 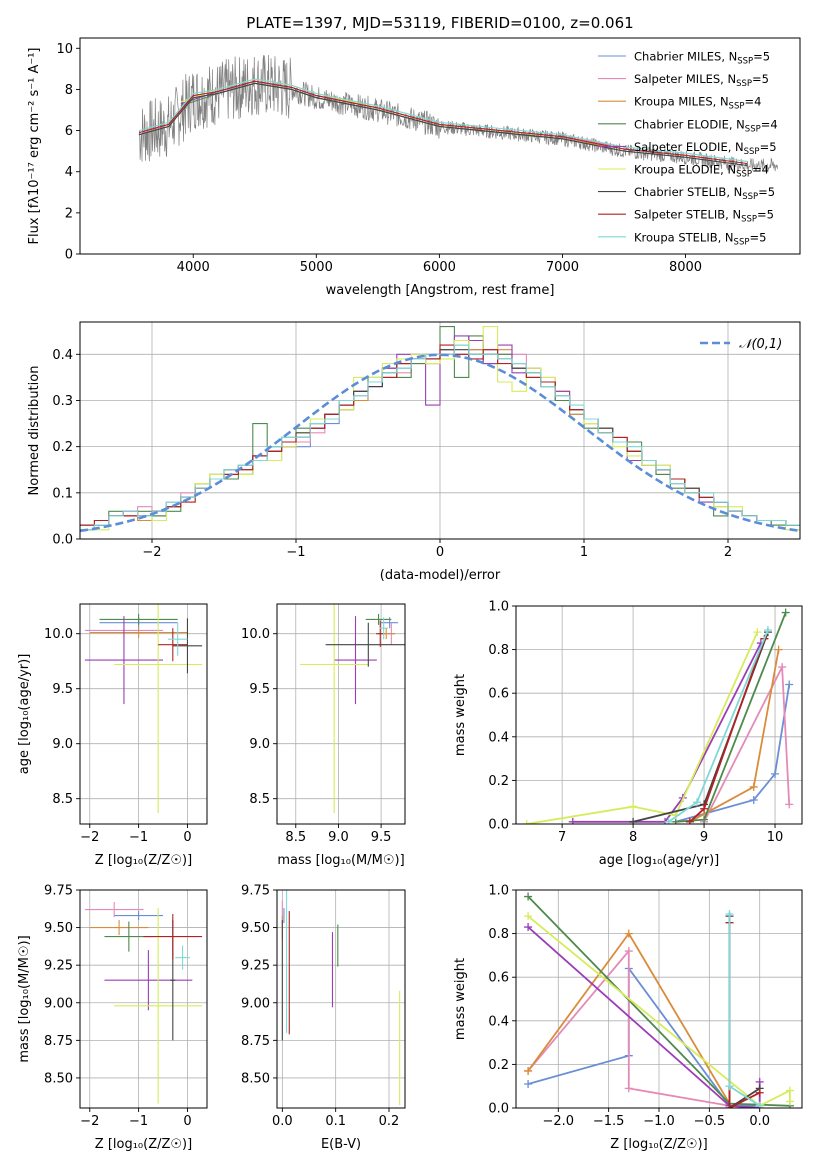 I want to click on y-tick-label: 0.0, so click(x=498, y=1109).